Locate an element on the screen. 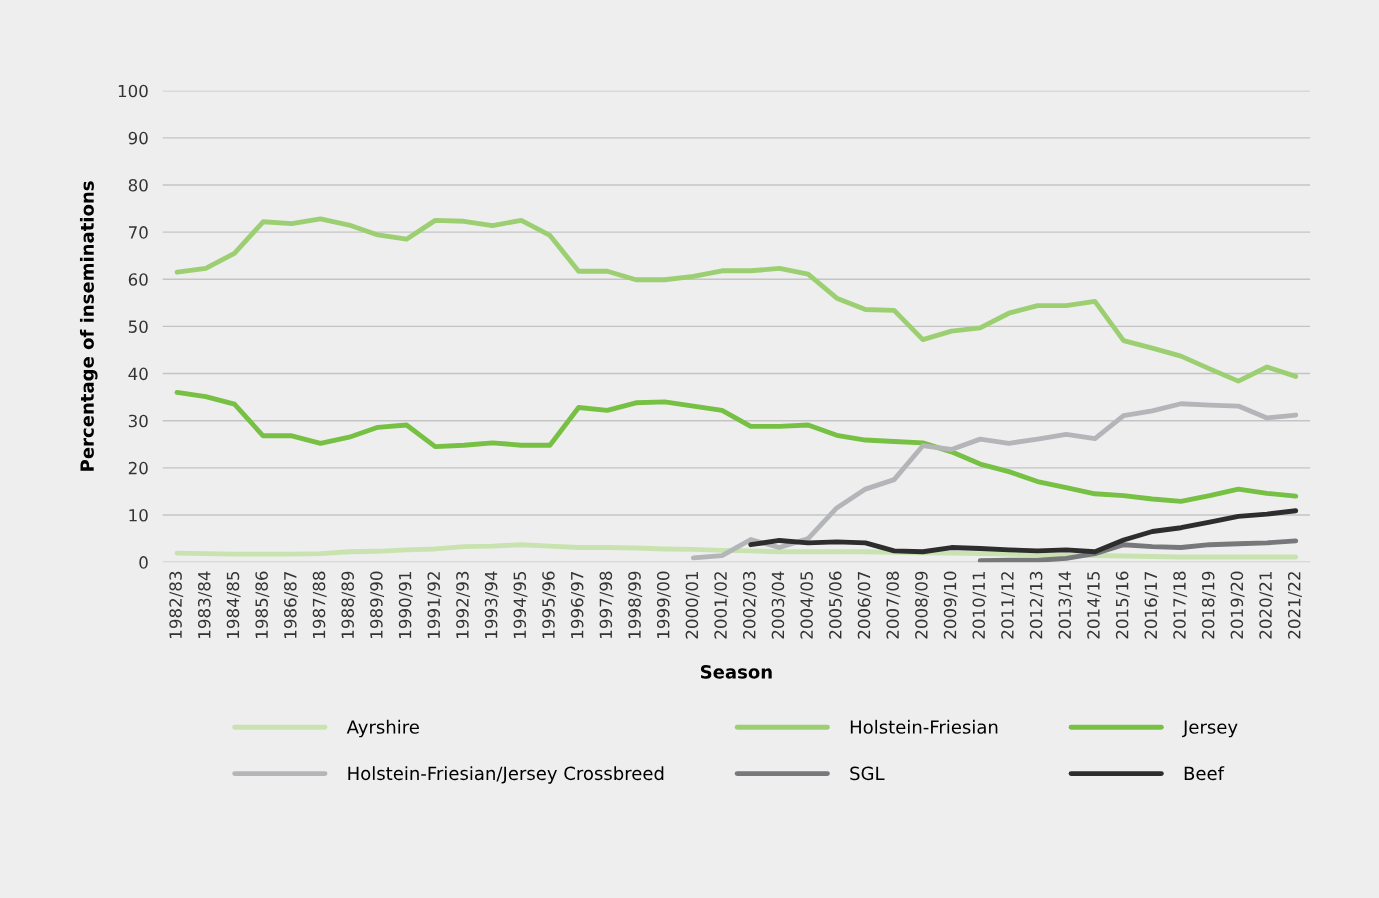  y-tick-label: 0 is located at coordinates (143, 562).